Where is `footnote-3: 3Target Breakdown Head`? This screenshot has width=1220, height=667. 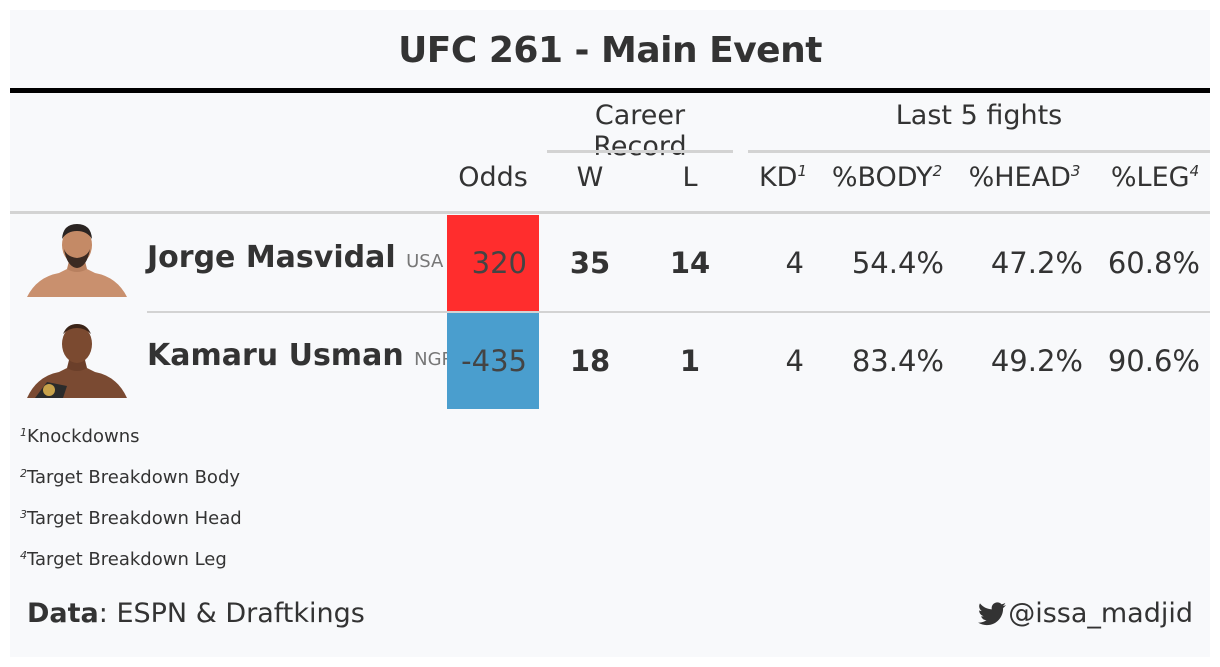
footnote-3: 3Target Breakdown Head is located at coordinates (131, 518).